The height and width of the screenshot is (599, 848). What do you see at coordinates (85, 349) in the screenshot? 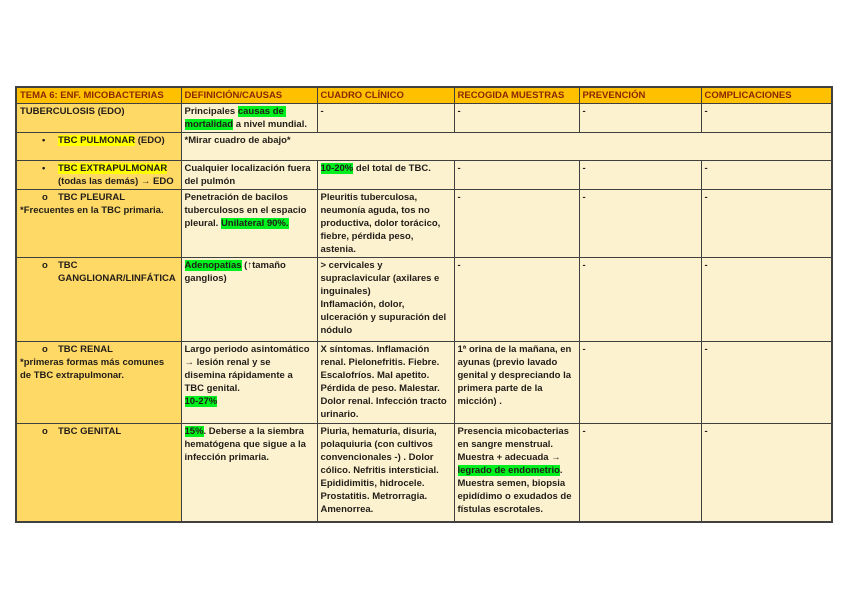
I see `text-segment: TBC RENAL` at bounding box center [85, 349].